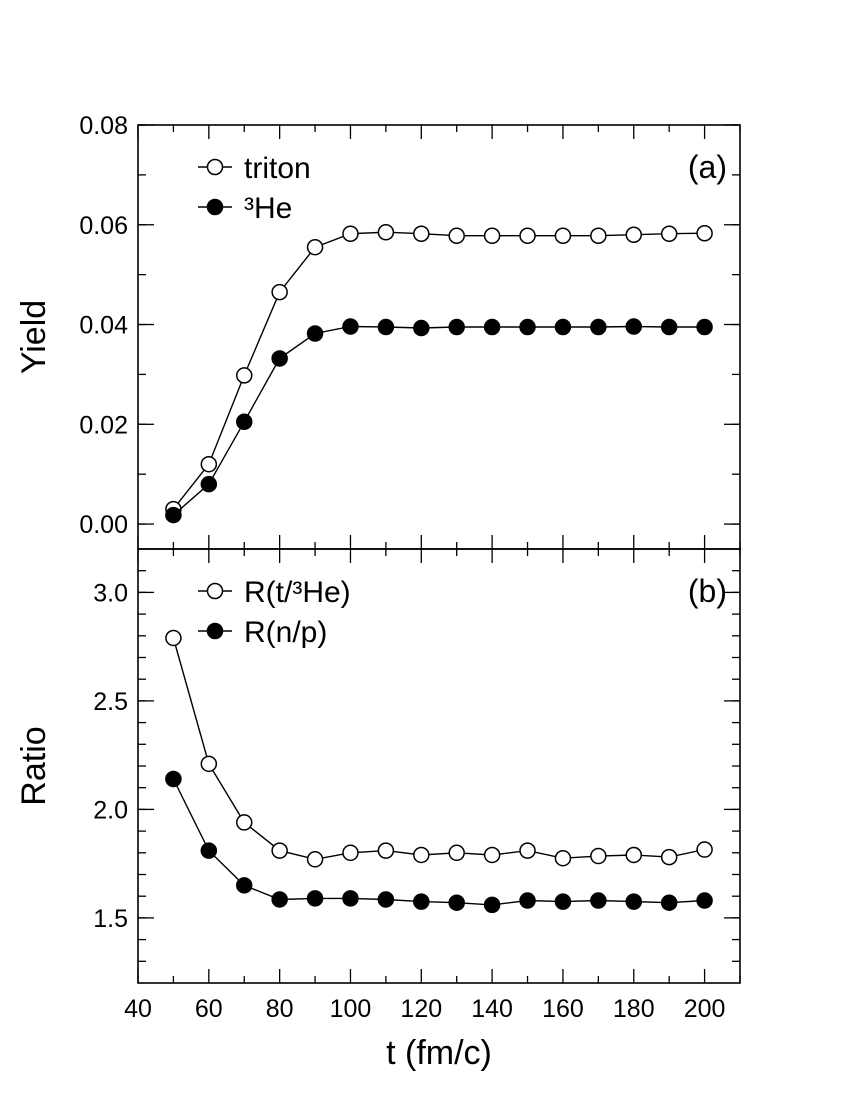 Image resolution: width=850 pixels, height=1100 pixels. What do you see at coordinates (34, 765) in the screenshot?
I see `y-axis-title: Ratio` at bounding box center [34, 765].